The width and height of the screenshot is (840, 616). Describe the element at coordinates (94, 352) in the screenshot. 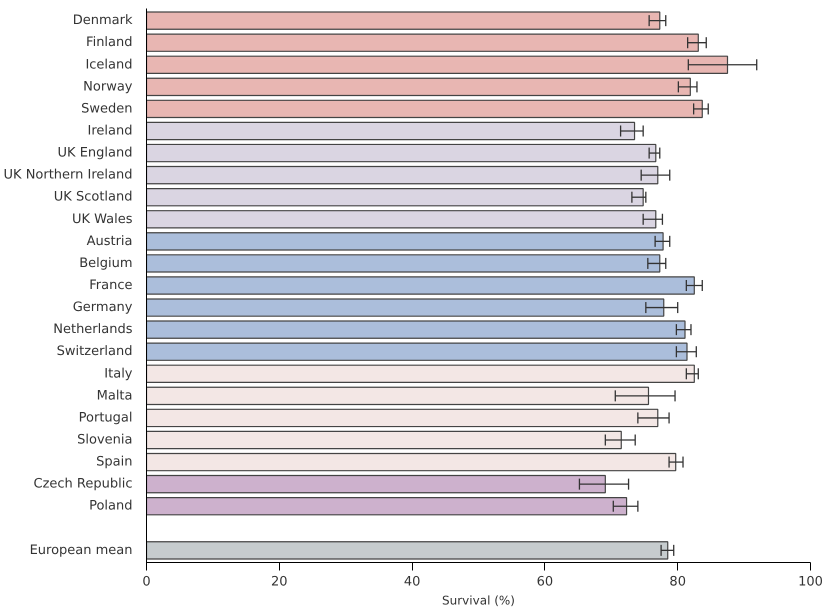

I see `y-tick-label: Switzerland` at that location.